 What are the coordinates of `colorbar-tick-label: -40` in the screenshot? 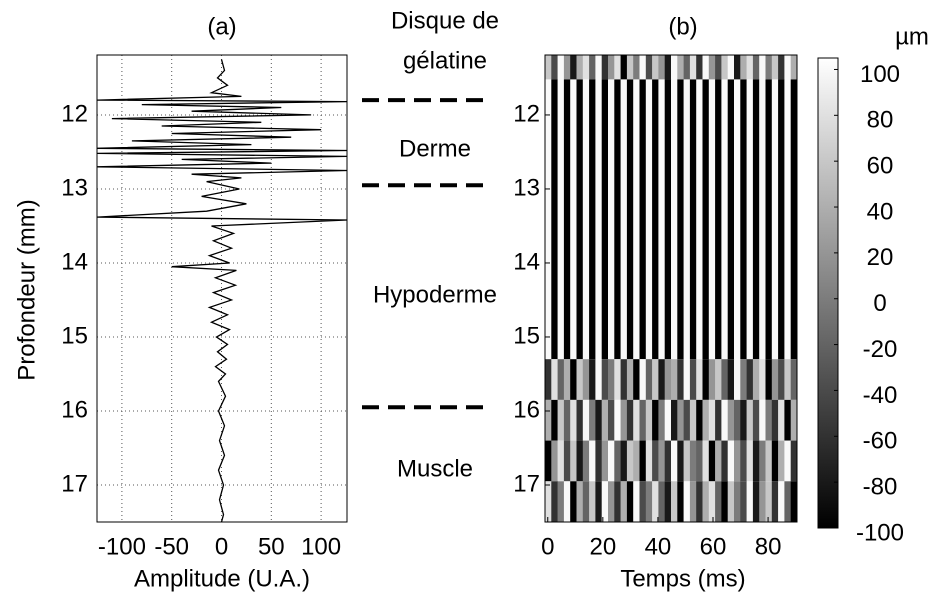 It's located at (880, 395).